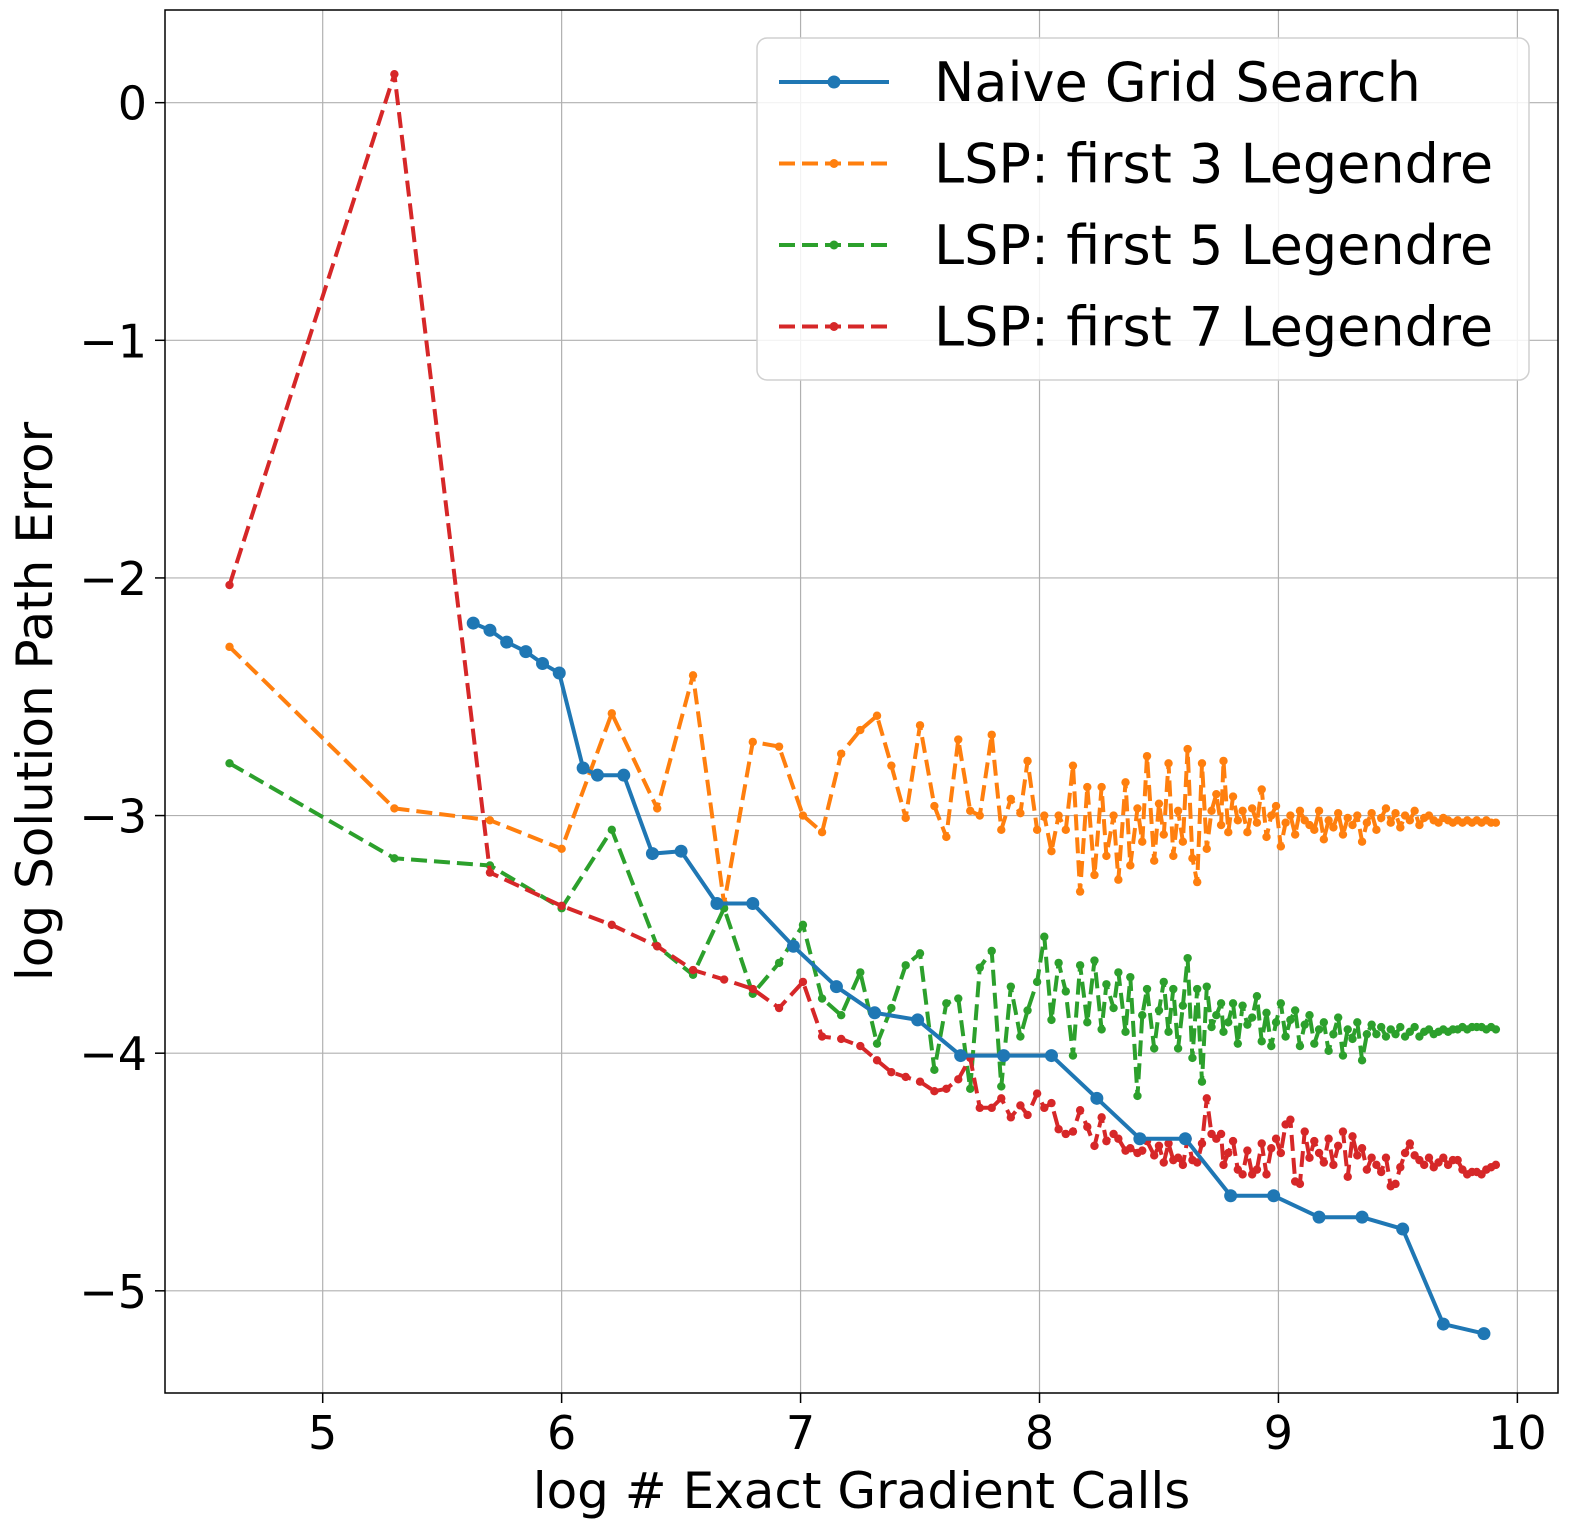 The width and height of the screenshot is (1570, 1533). What do you see at coordinates (1213, 164) in the screenshot?
I see `legend-label: LSP: first 3 Legendre` at bounding box center [1213, 164].